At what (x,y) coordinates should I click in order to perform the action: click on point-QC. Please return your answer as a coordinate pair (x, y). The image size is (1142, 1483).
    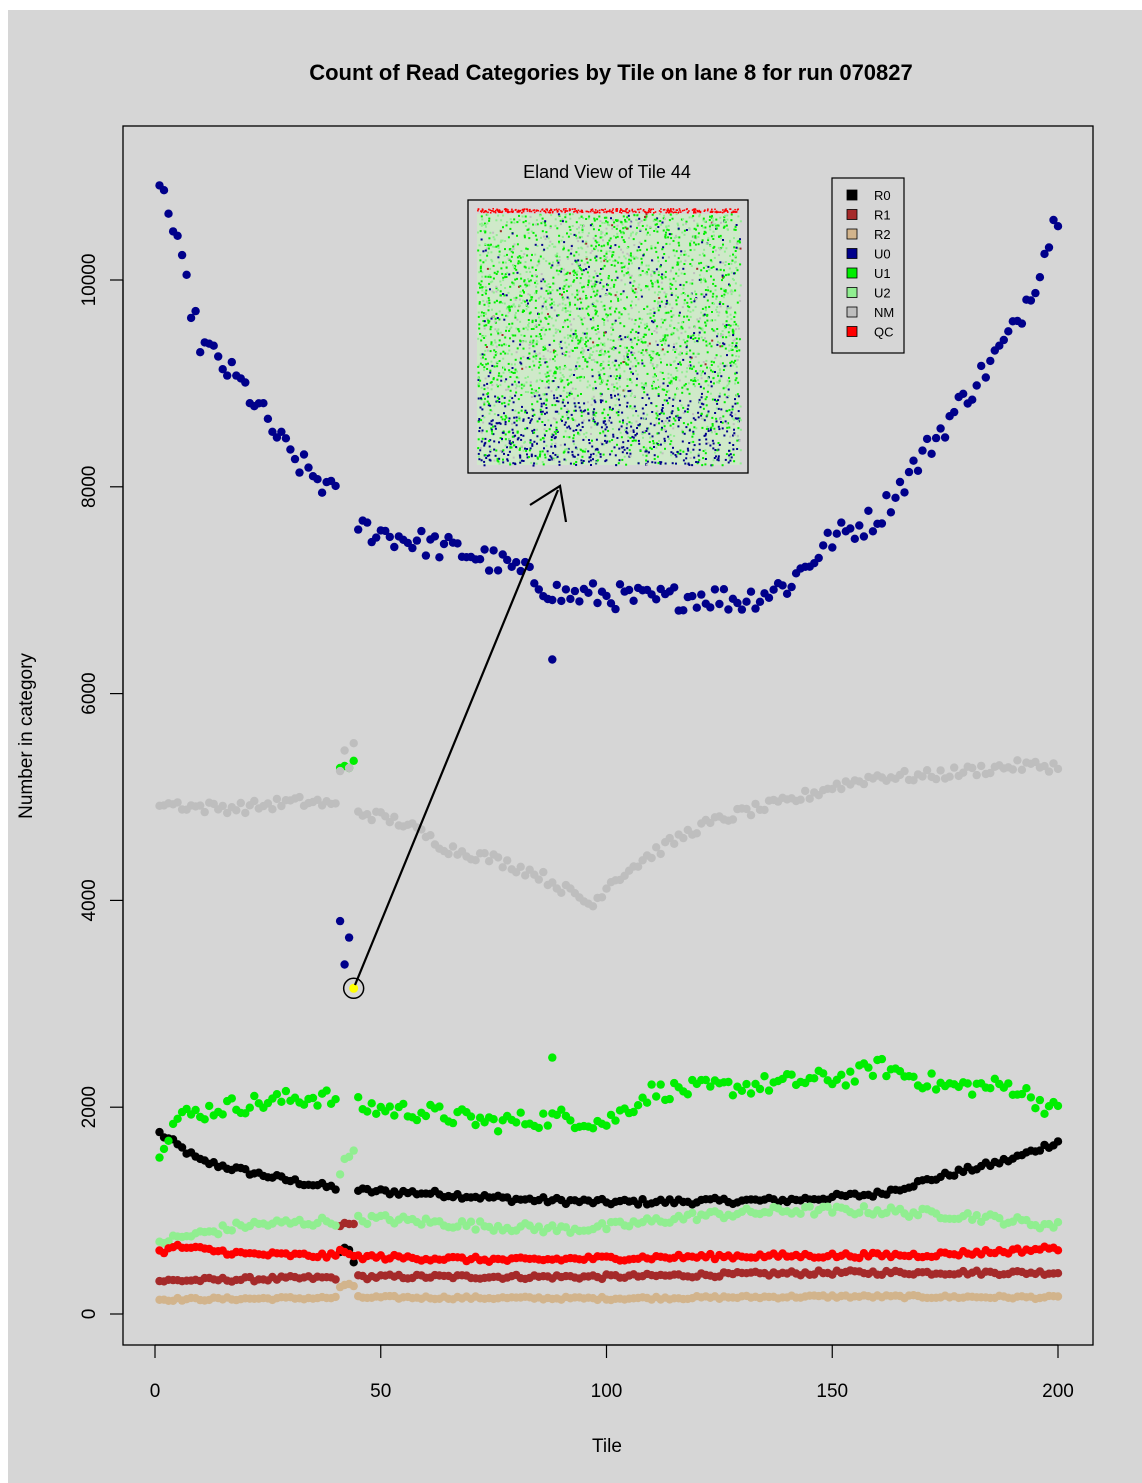
    Looking at the image, I should click on (353, 1256).